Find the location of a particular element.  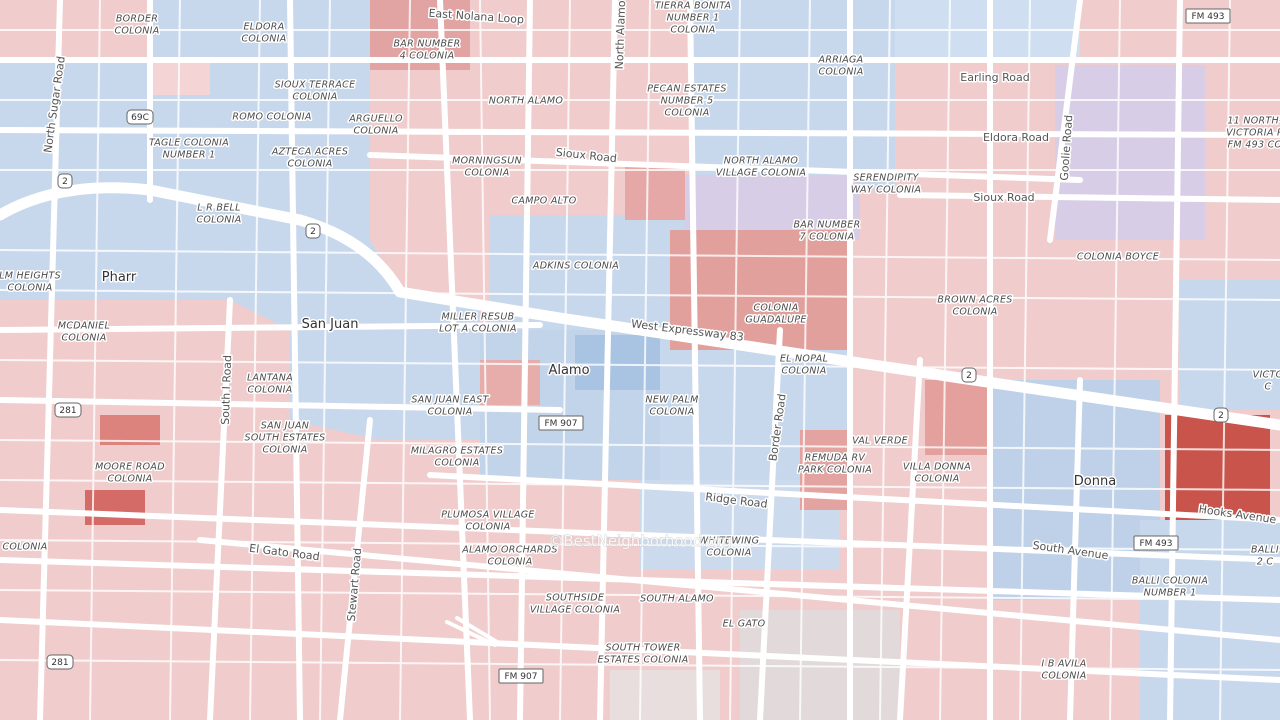

place-label-line: GUADALUPE is located at coordinates (775, 320).